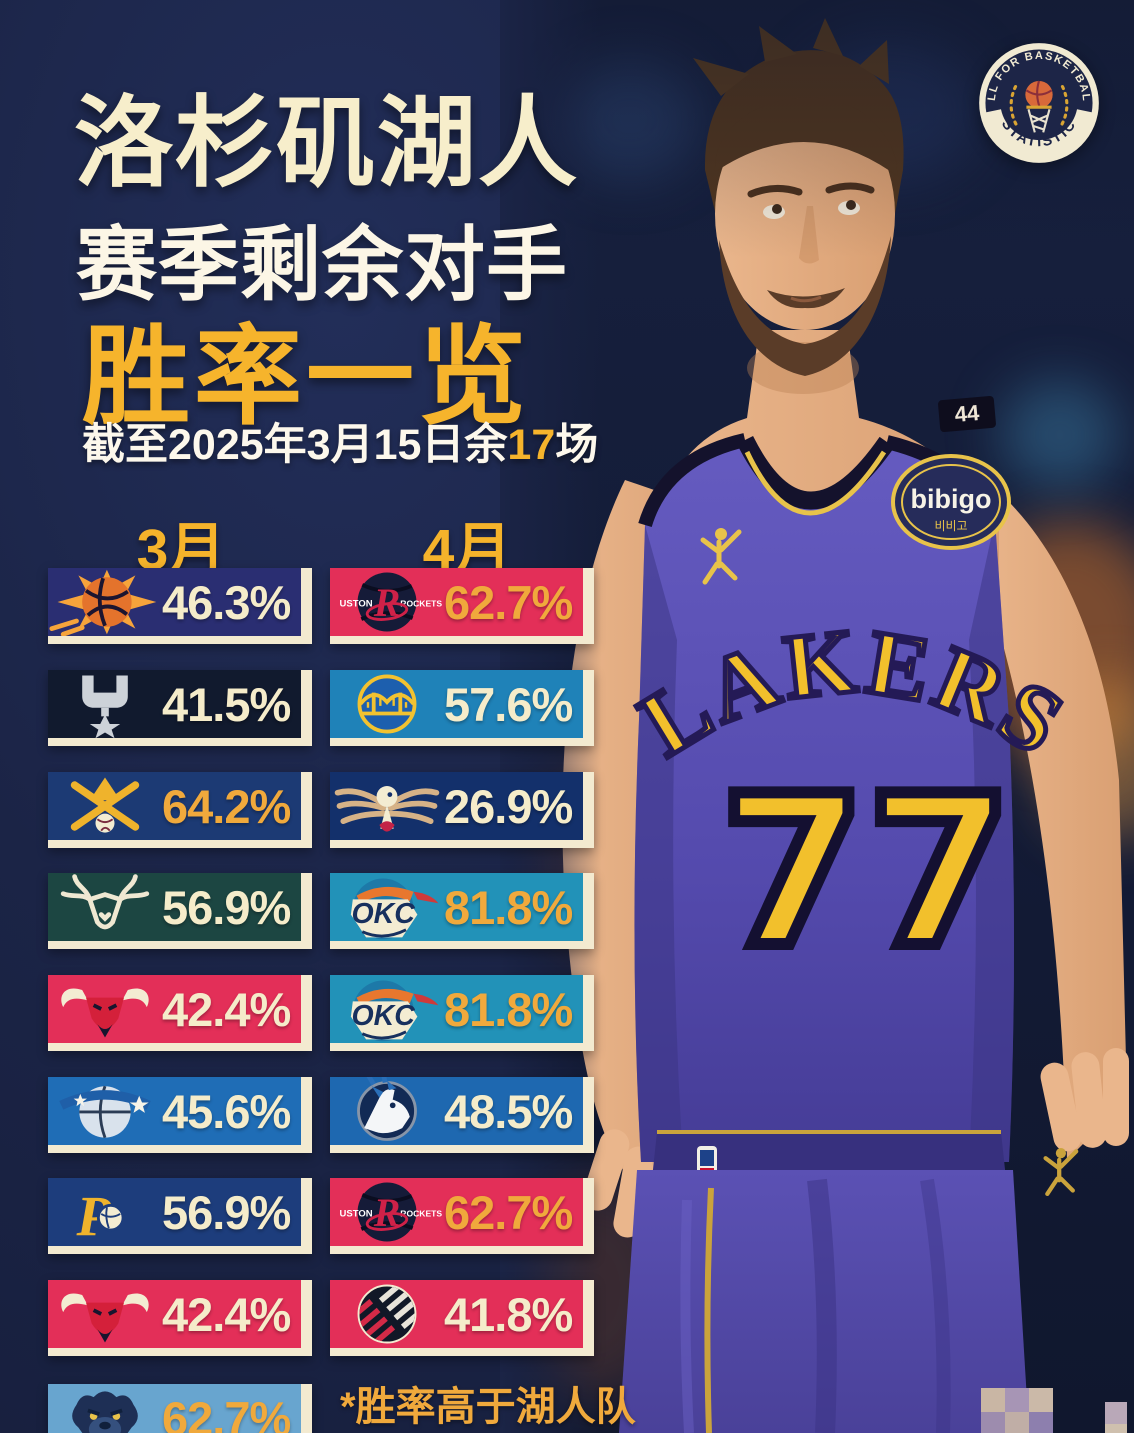  I want to click on march-row-7-pacers: P 56.9%, so click(180, 1216).